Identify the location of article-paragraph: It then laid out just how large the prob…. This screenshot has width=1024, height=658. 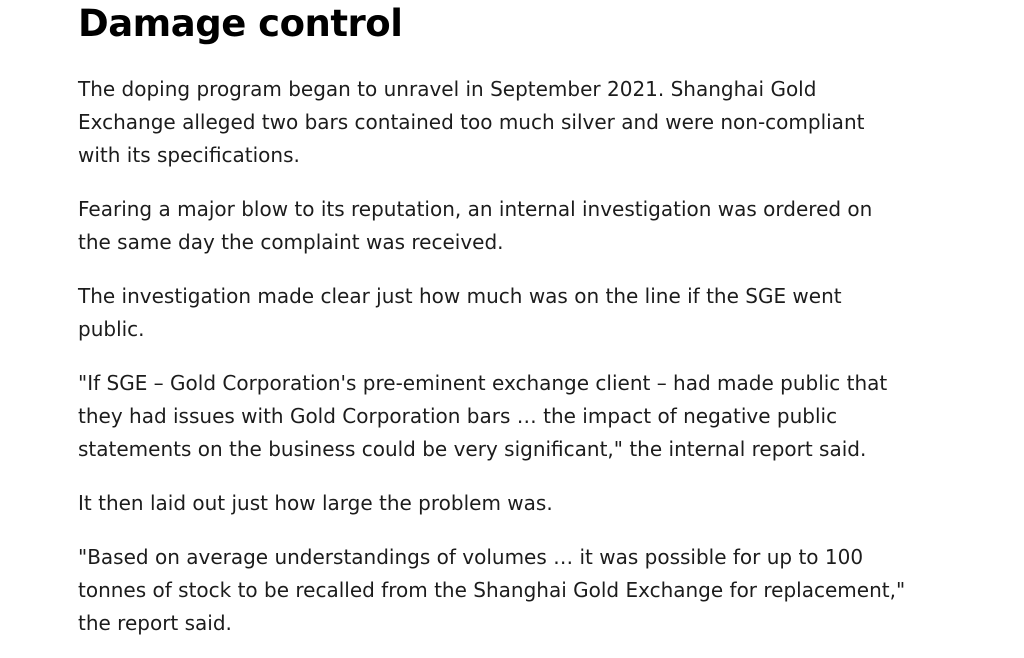
(315, 503).